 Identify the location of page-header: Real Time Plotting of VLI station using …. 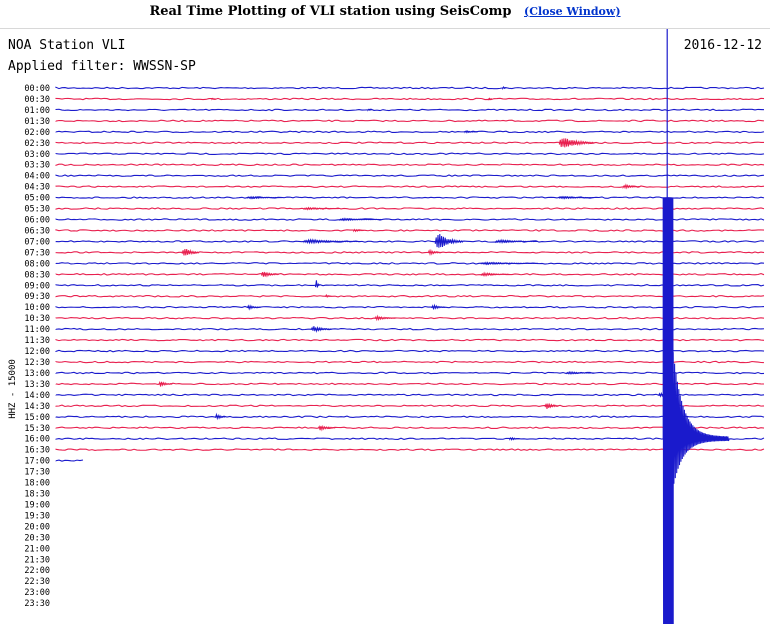
(385, 13).